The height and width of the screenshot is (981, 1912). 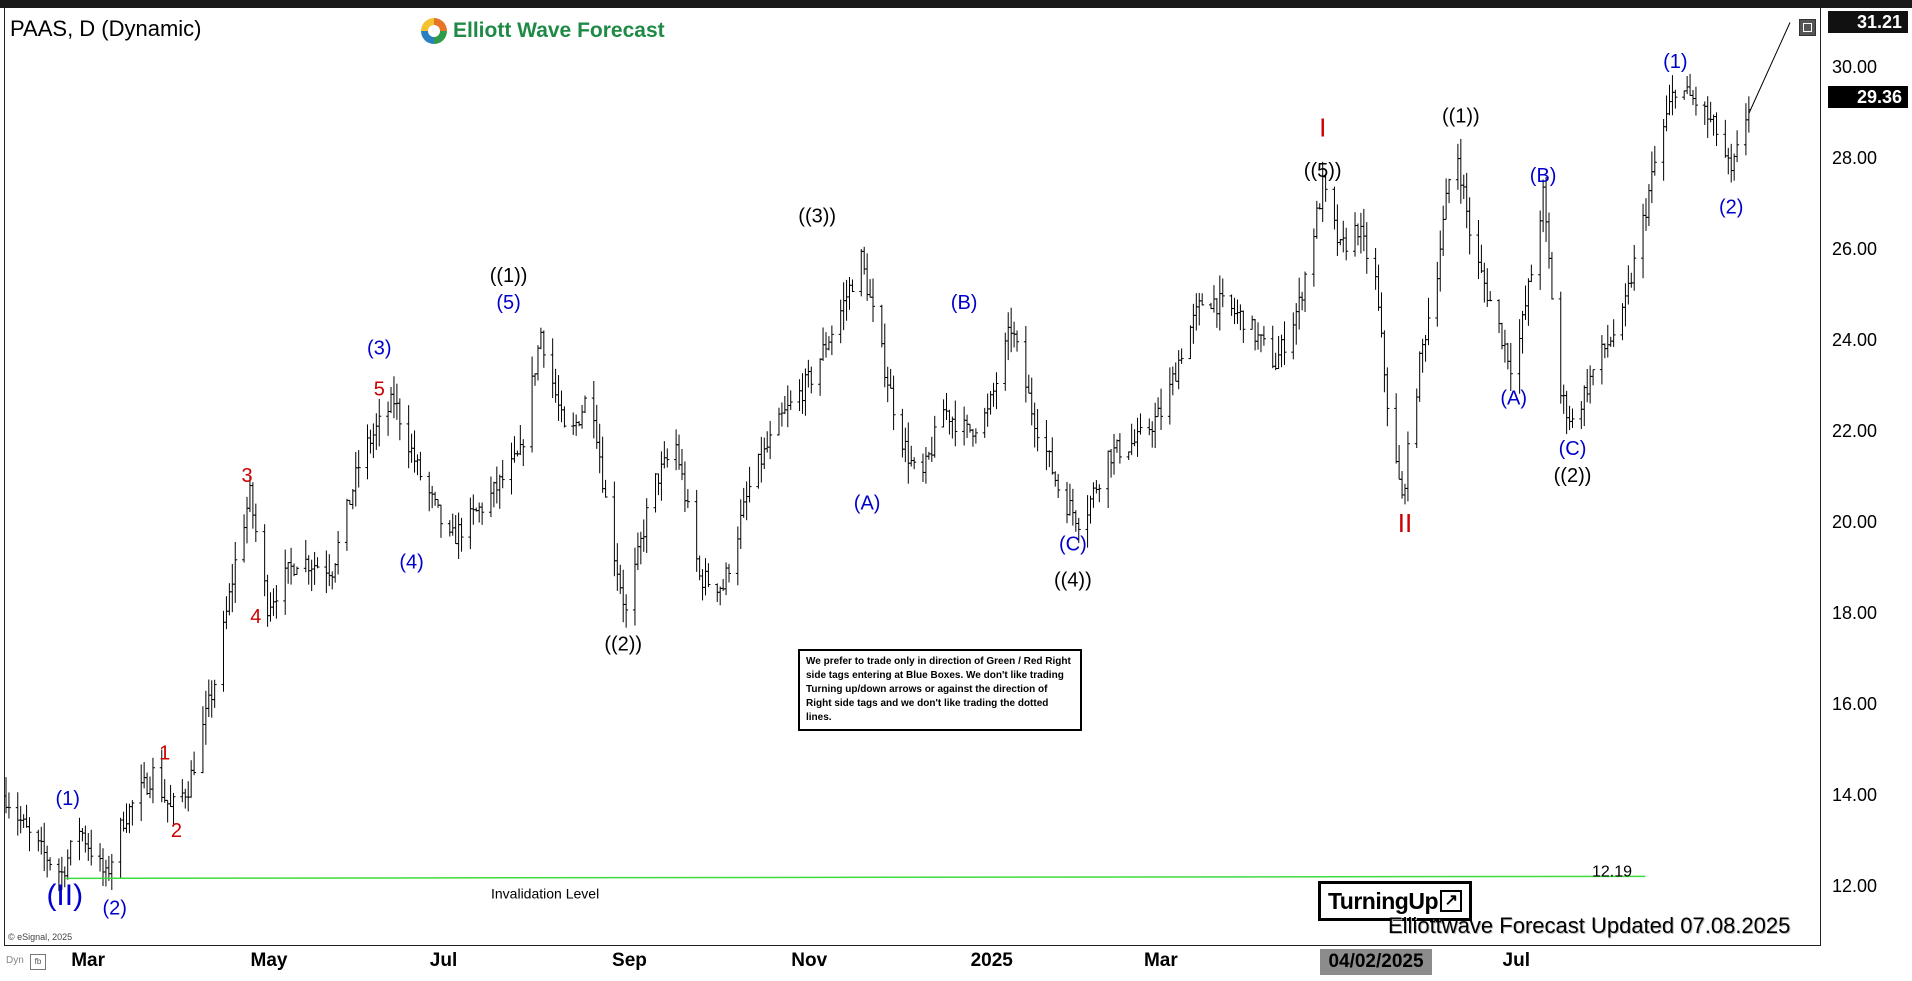 I want to click on wave-label: ((3)), so click(x=817, y=217).